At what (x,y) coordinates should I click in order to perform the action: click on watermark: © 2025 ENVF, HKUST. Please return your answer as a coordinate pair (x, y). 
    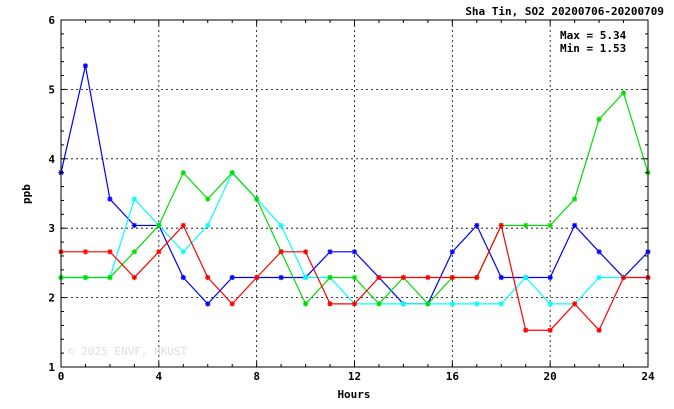
    Looking at the image, I should click on (128, 351).